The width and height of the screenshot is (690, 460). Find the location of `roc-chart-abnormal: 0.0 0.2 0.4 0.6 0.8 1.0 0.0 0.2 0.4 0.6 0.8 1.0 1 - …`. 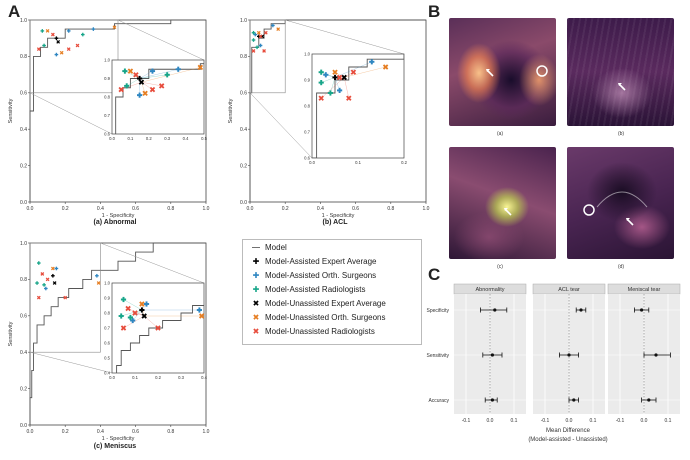

roc-chart-abnormal: 0.0 0.2 0.4 0.6 0.8 1.0 0.0 0.2 0.4 0.6 0.8 1.0 1 - … is located at coordinates (109, 118).